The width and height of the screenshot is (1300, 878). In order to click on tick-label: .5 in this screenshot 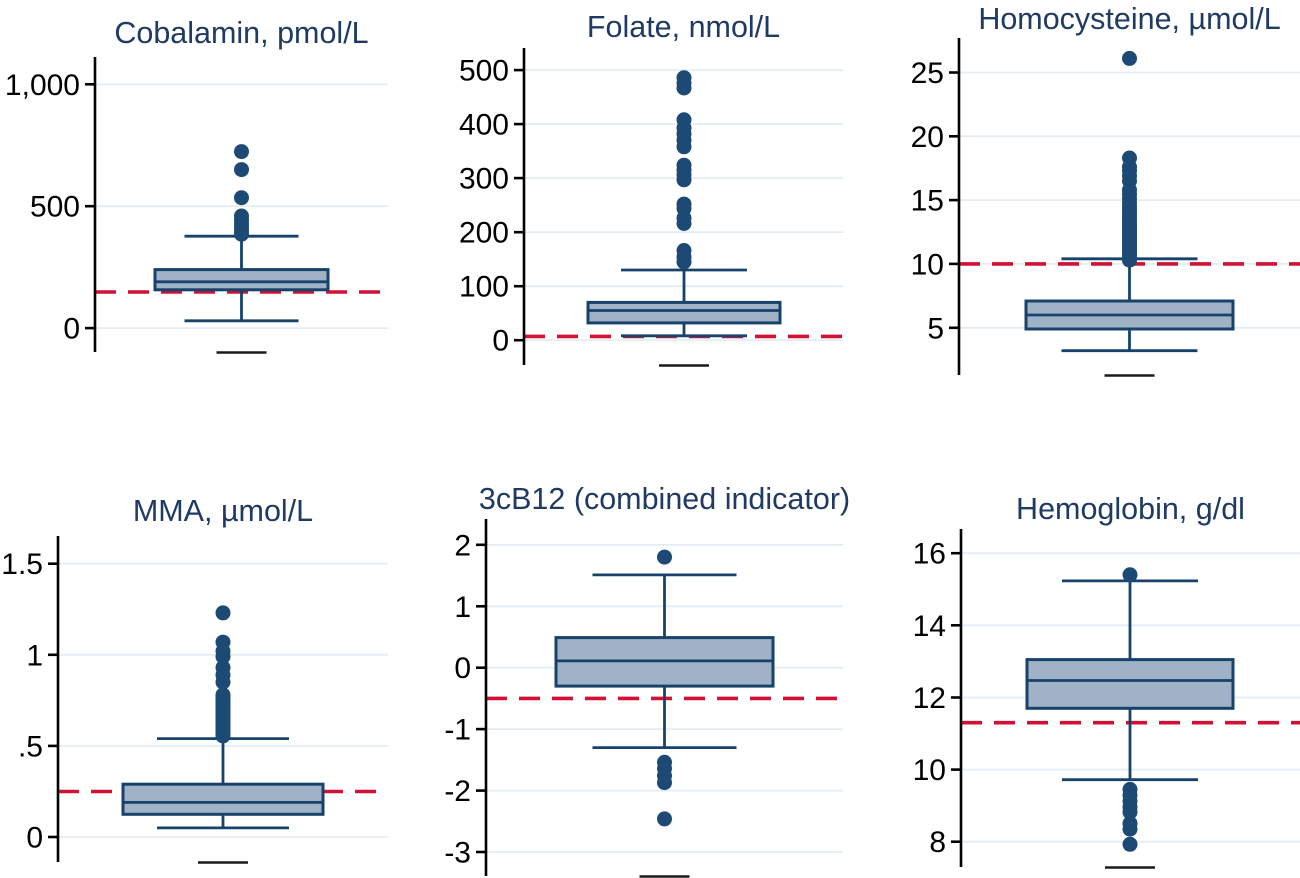, I will do `click(30, 746)`.